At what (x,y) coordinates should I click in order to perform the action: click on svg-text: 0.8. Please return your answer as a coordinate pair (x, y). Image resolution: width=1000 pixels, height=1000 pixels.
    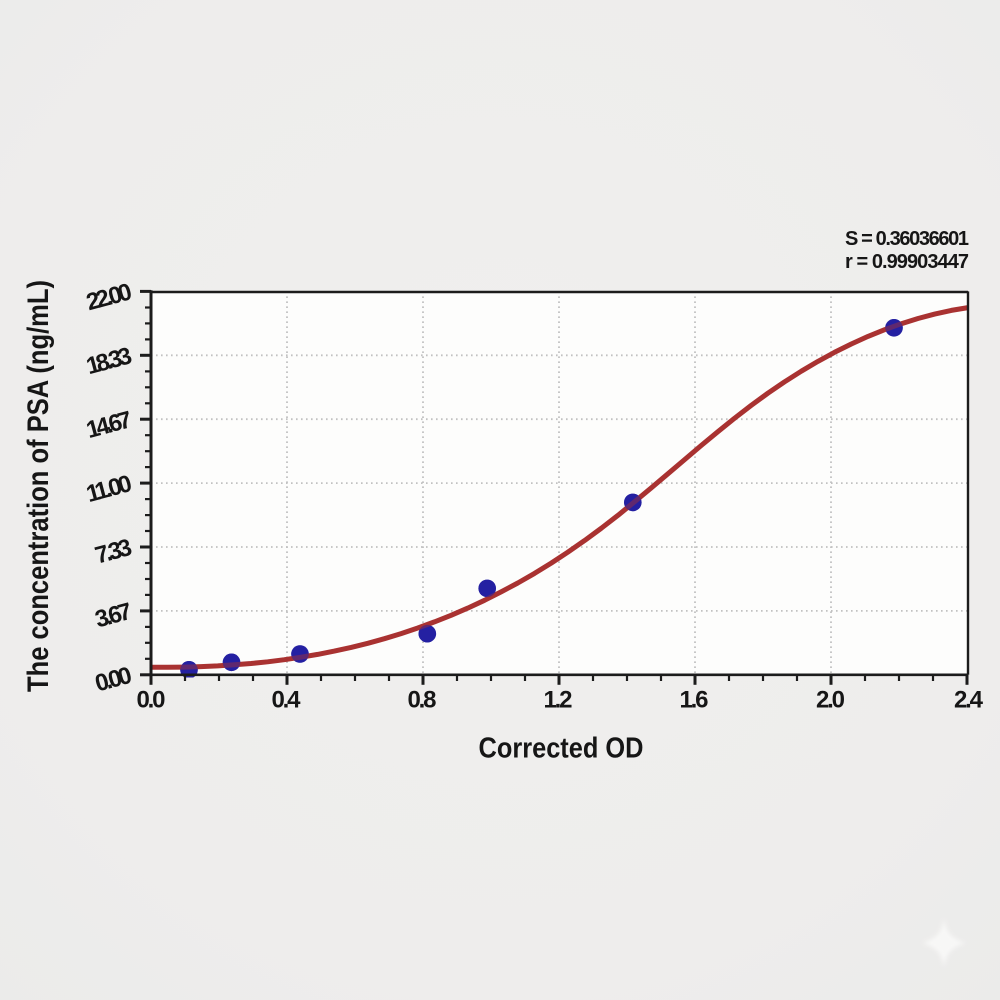
    Looking at the image, I should click on (422, 700).